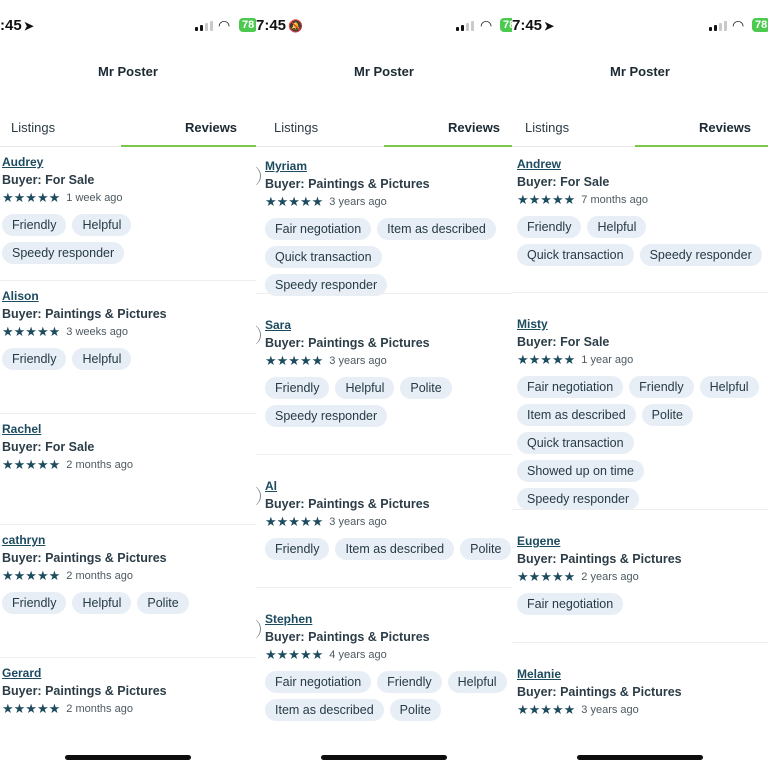 Image resolution: width=768 pixels, height=768 pixels. I want to click on reviewer-name-link: Eugene, so click(539, 541).